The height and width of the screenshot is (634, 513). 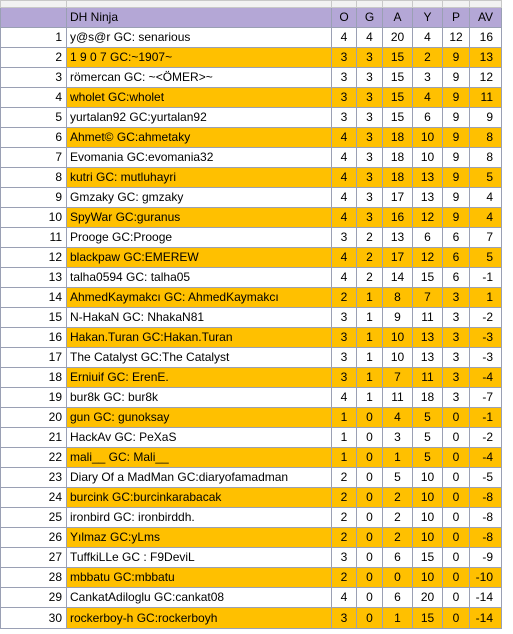 What do you see at coordinates (397, 357) in the screenshot?
I see `stat-cell-a: 10` at bounding box center [397, 357].